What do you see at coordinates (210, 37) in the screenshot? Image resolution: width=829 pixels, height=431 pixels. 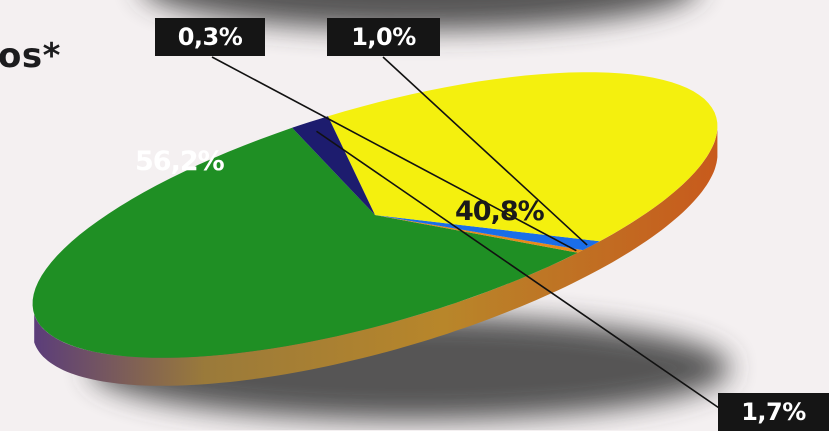 I see `callout-label-orange: 0,3%` at bounding box center [210, 37].